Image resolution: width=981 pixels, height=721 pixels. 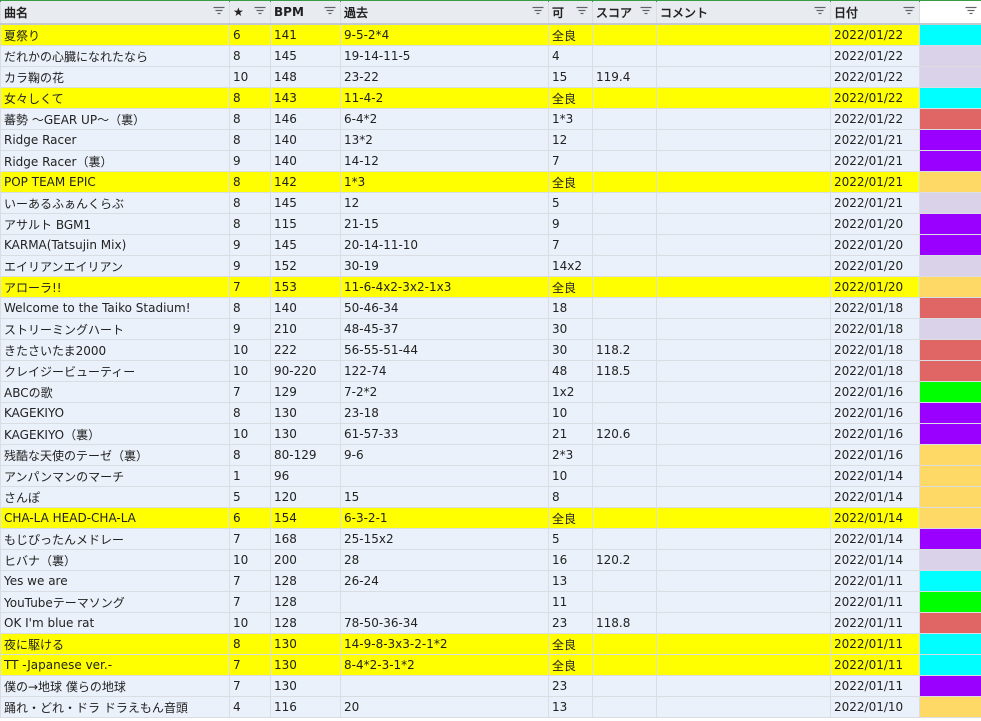 I want to click on cell-song-name: 夏祭り, so click(x=115, y=34).